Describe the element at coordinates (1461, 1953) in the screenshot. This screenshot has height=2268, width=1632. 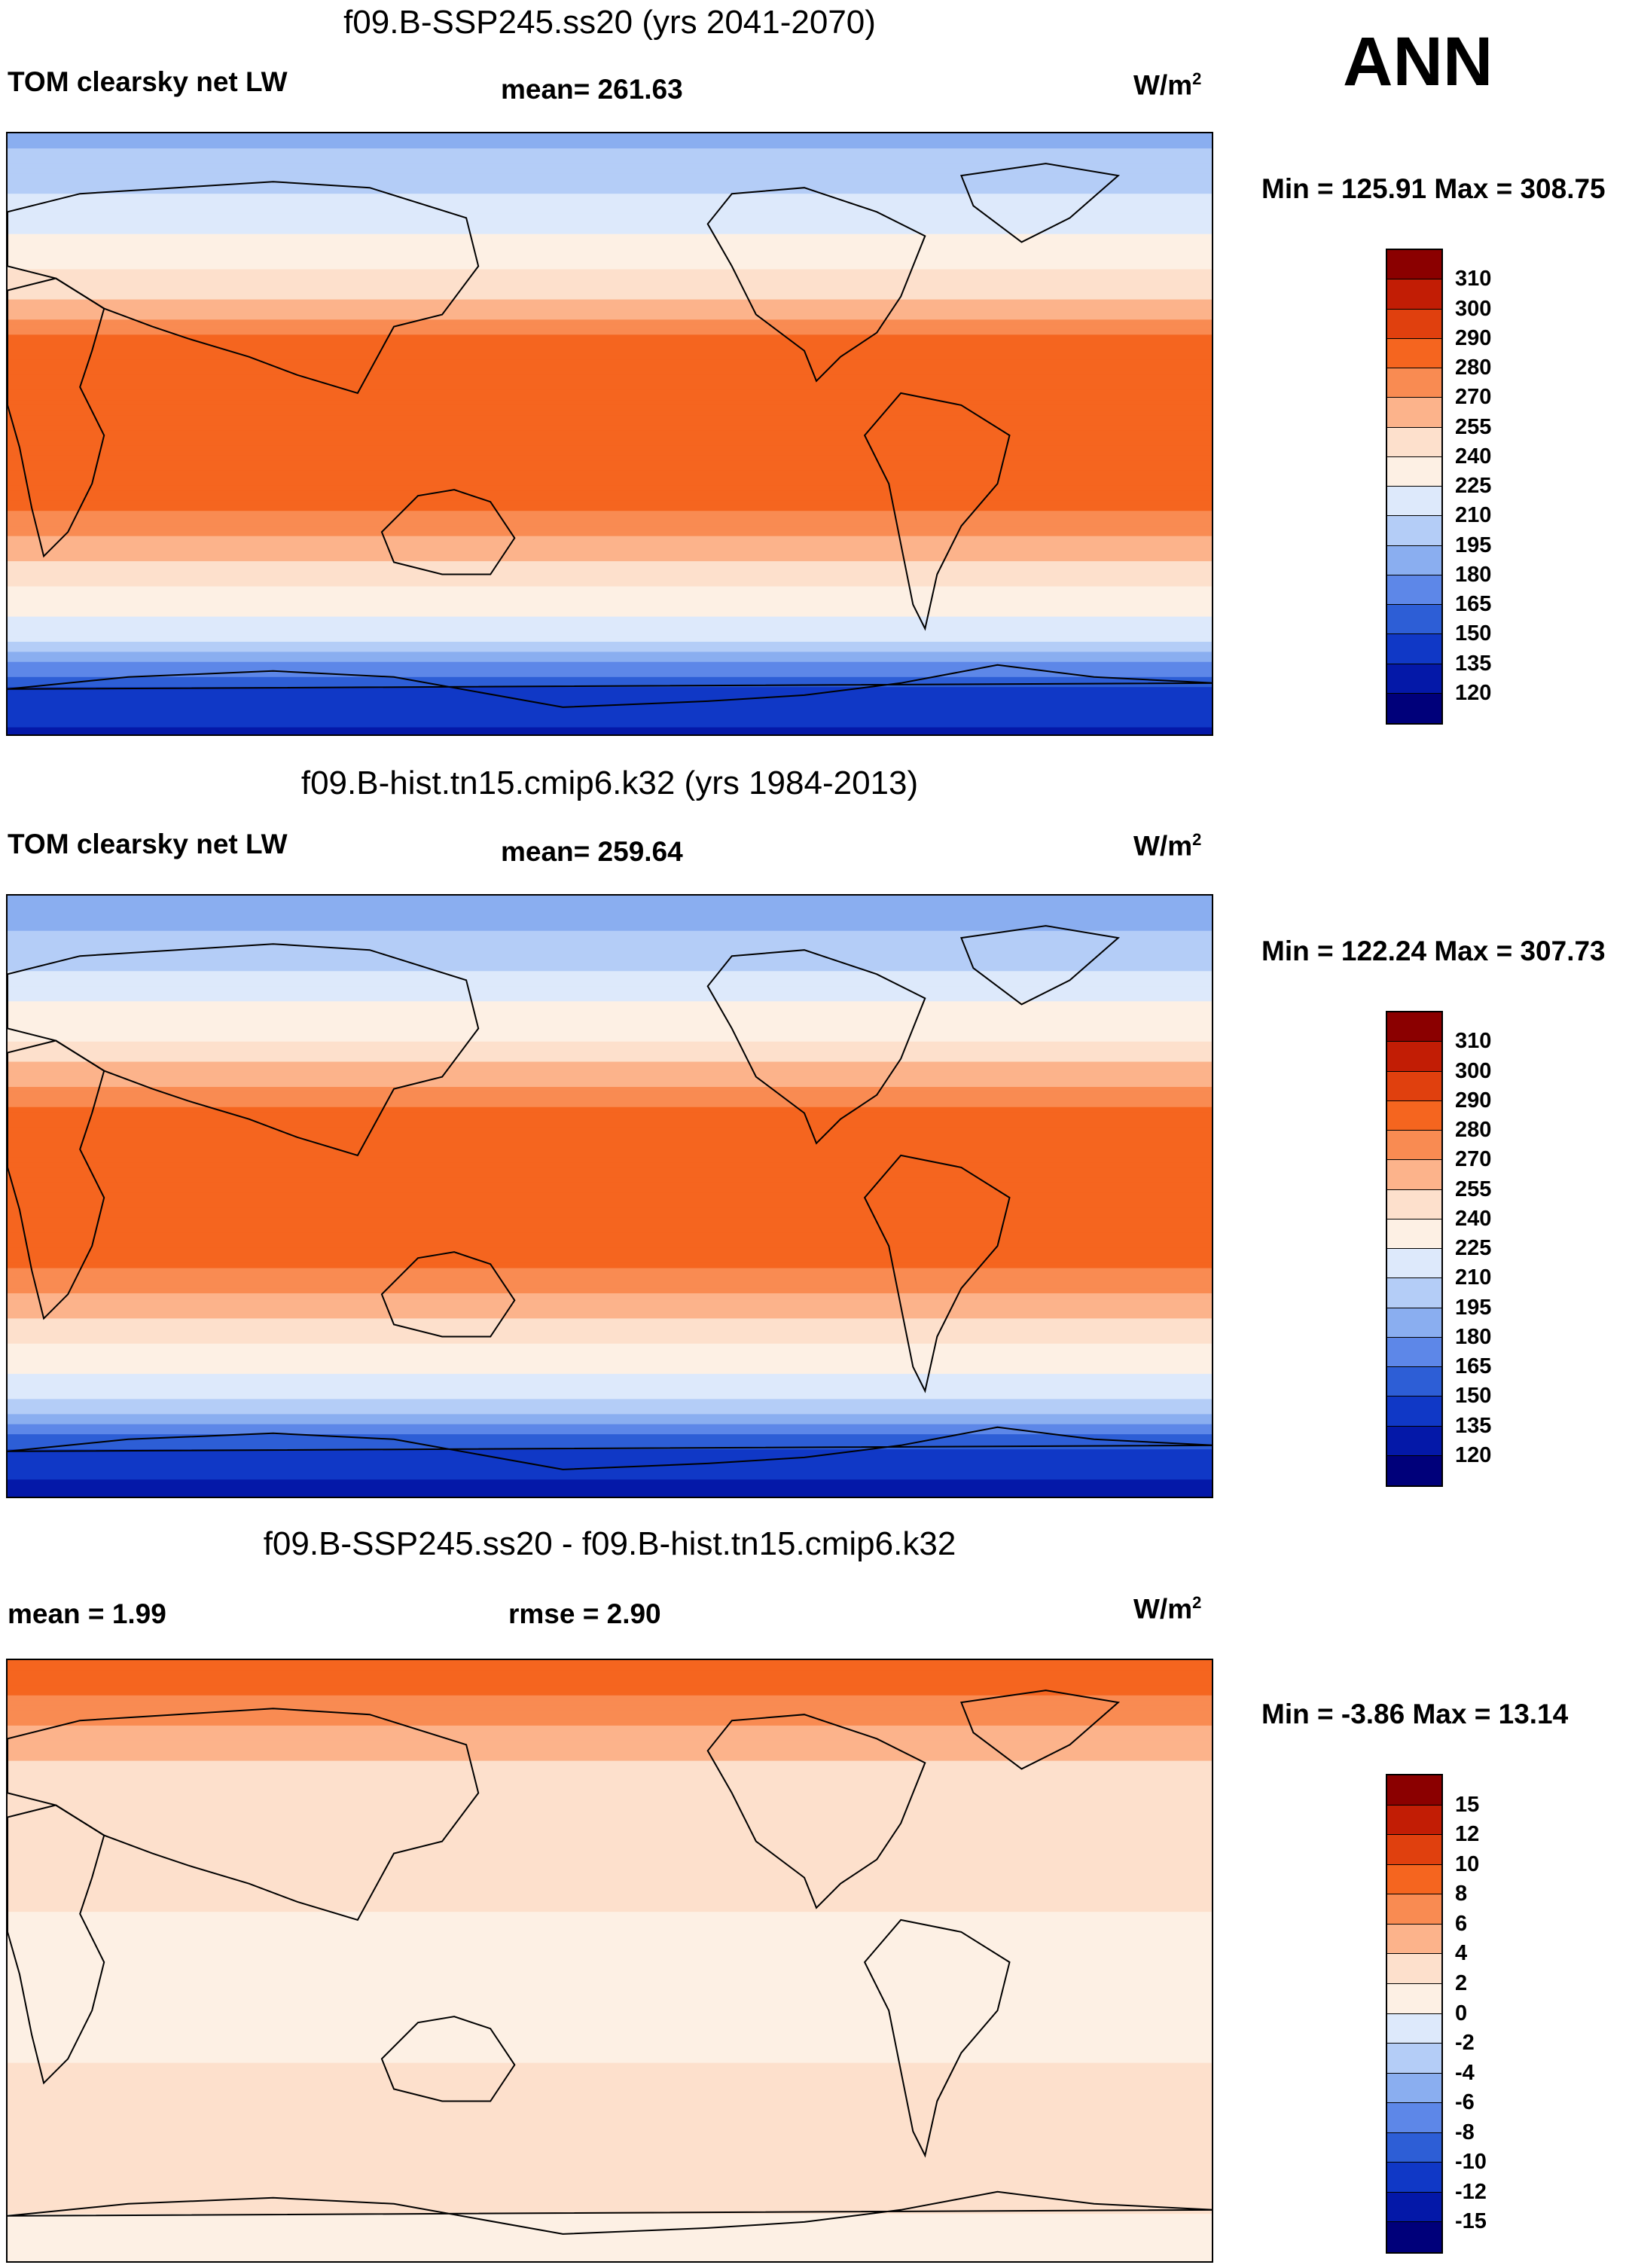
I see `colorbar-tick-label: 4` at that location.